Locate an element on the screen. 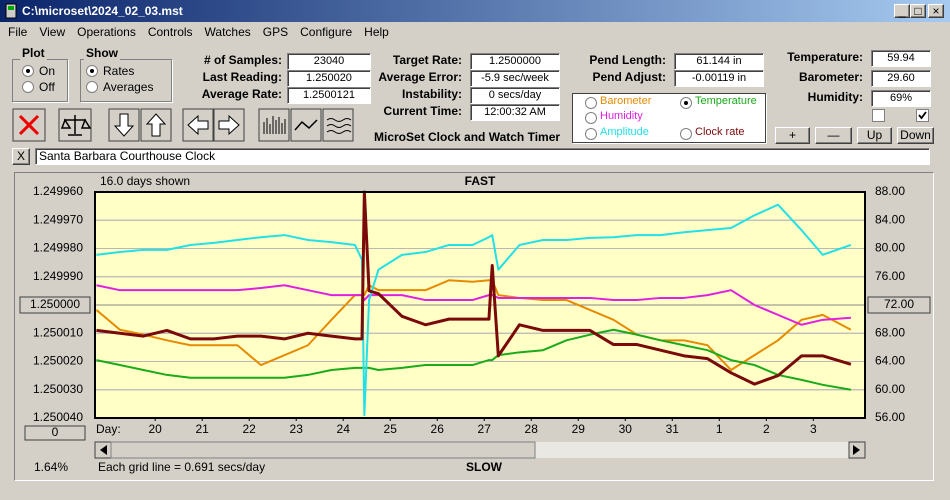 This screenshot has height=500, width=950. scrollbar is located at coordinates (480, 450).